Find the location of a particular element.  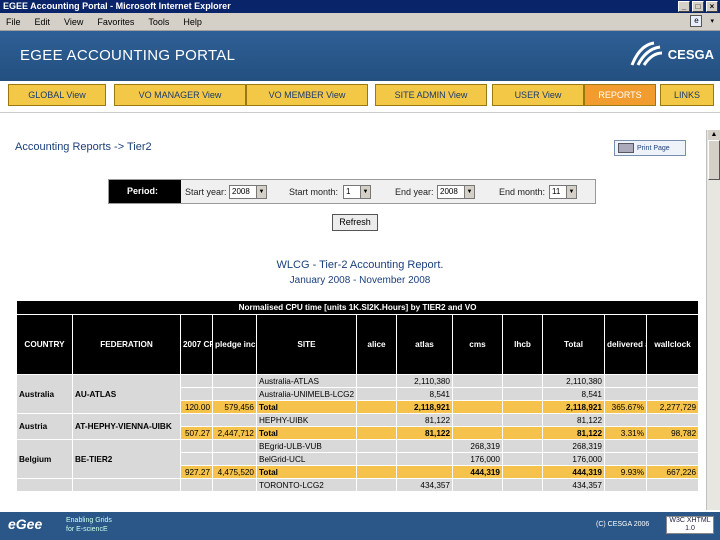

start-month-value: 1 is located at coordinates (348, 191).